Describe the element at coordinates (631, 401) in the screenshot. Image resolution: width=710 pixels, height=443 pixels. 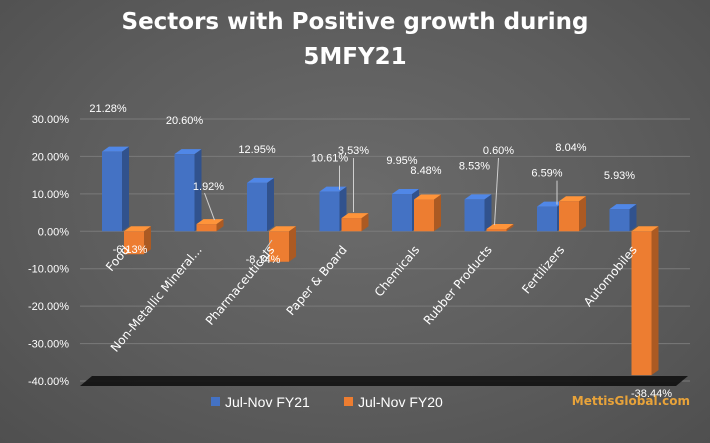
I see `watermark-logo: MettisGlobal.com` at that location.